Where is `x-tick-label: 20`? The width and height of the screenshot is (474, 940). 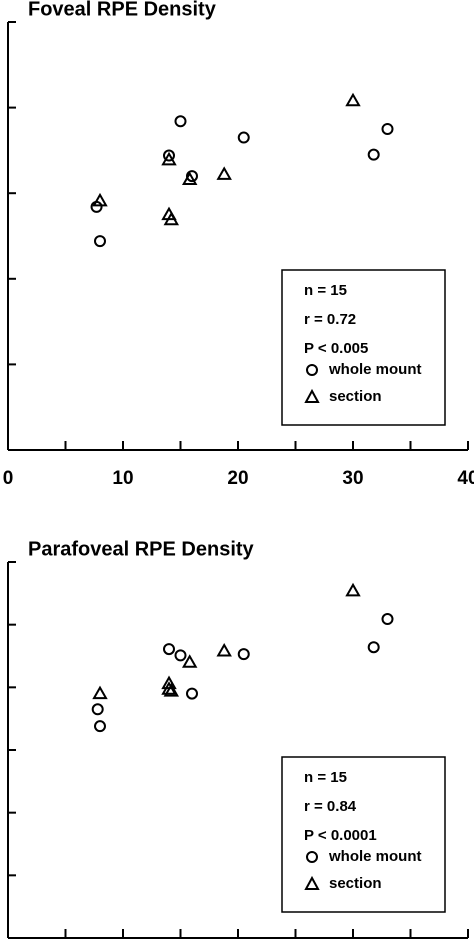 x-tick-label: 20 is located at coordinates (237, 478).